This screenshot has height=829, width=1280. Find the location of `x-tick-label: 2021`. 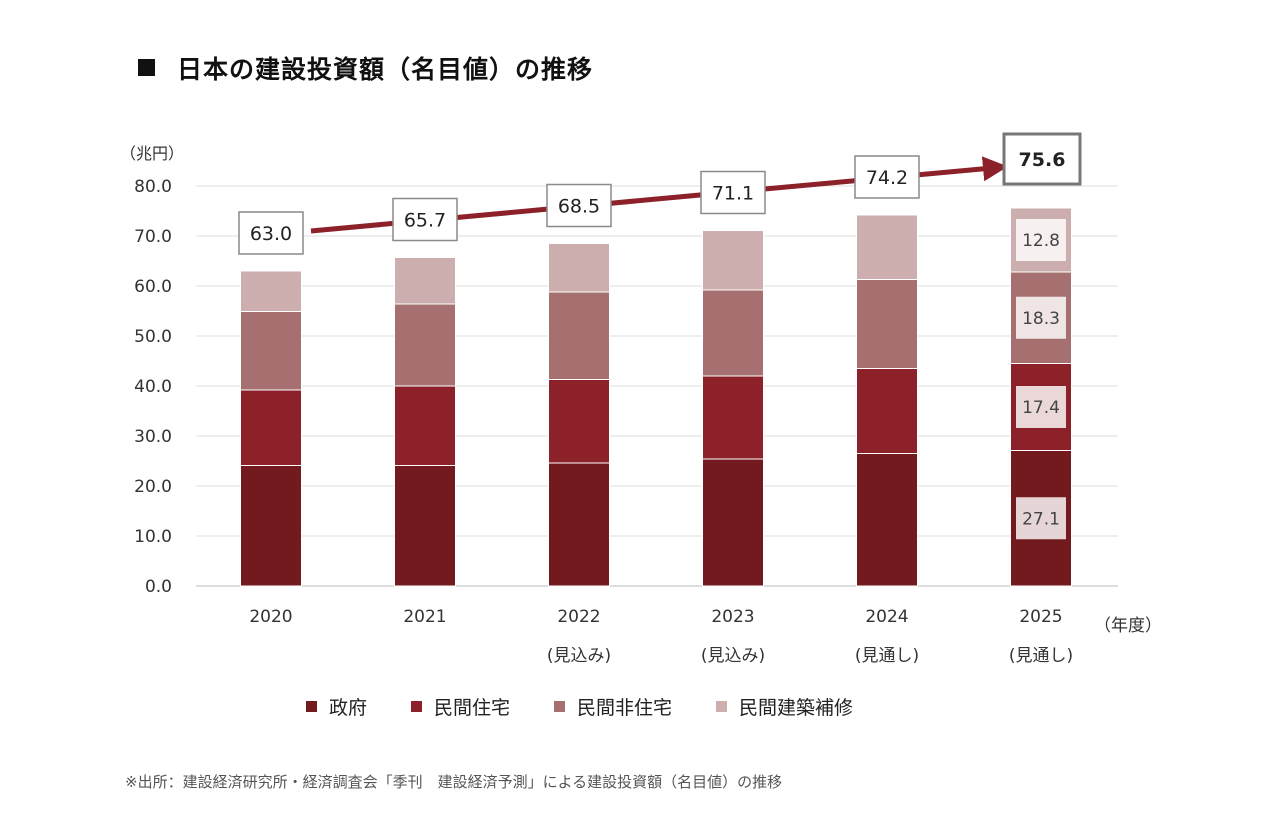

x-tick-label: 2021 is located at coordinates (424, 617).